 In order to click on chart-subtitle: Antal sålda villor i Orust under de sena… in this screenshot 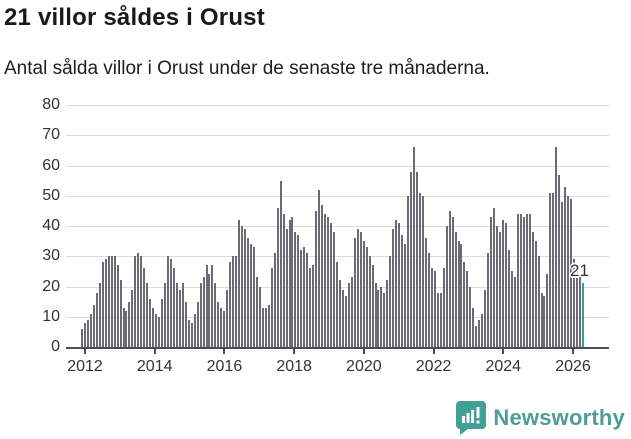, I will do `click(247, 68)`.